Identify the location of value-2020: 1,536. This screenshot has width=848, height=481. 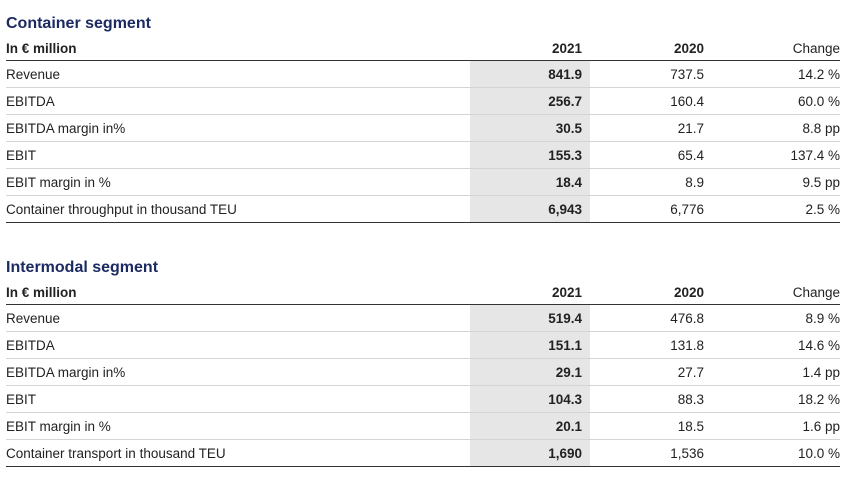
(655, 453).